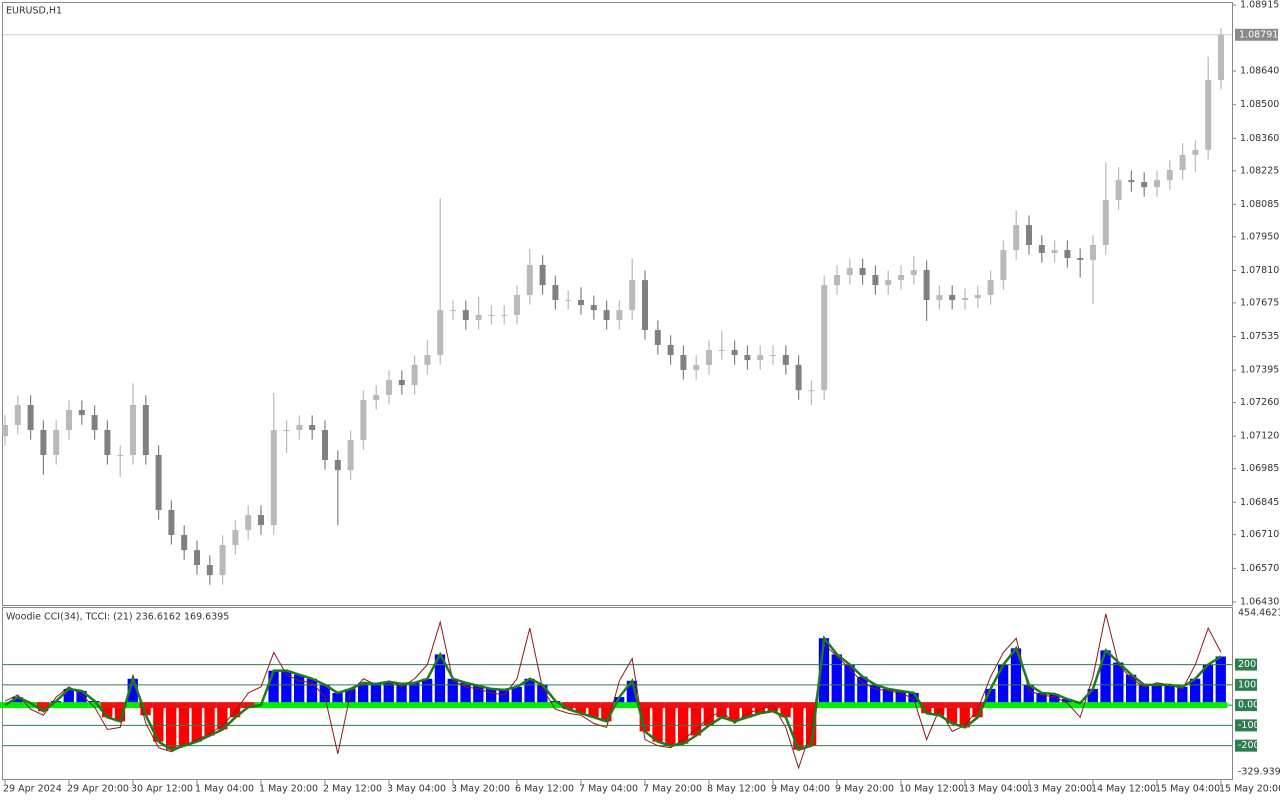 This screenshot has width=1280, height=800. What do you see at coordinates (1259, 468) in the screenshot?
I see `y-tick-label: 1.06985` at bounding box center [1259, 468].